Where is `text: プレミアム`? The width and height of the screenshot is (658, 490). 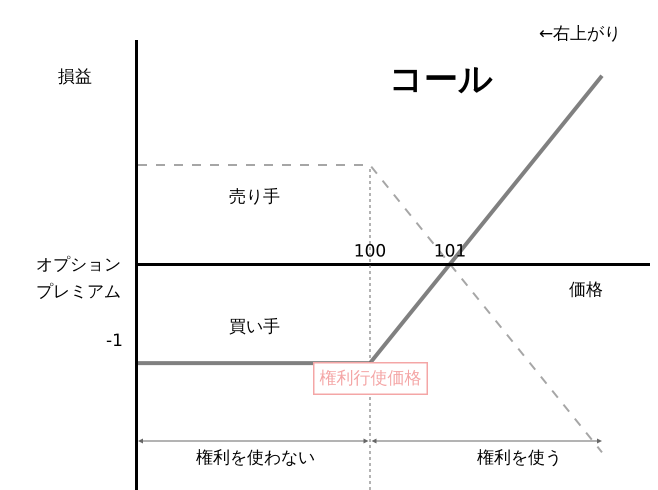 text: プレミアム is located at coordinates (78, 292).